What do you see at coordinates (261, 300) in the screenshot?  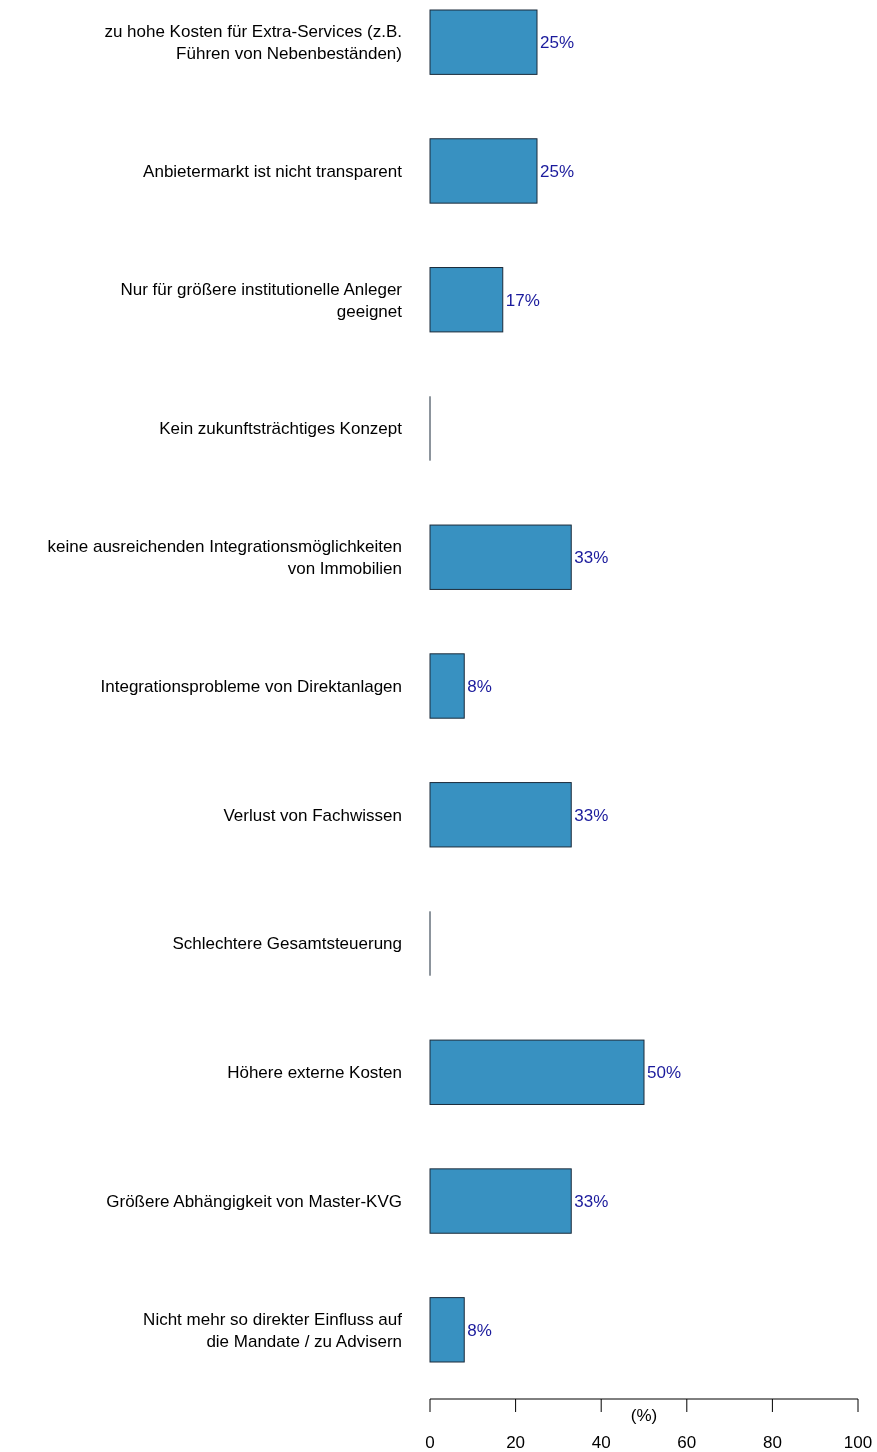 I see `y-tick-label: Nur für größere institutionelle Anleger geeignet` at bounding box center [261, 300].